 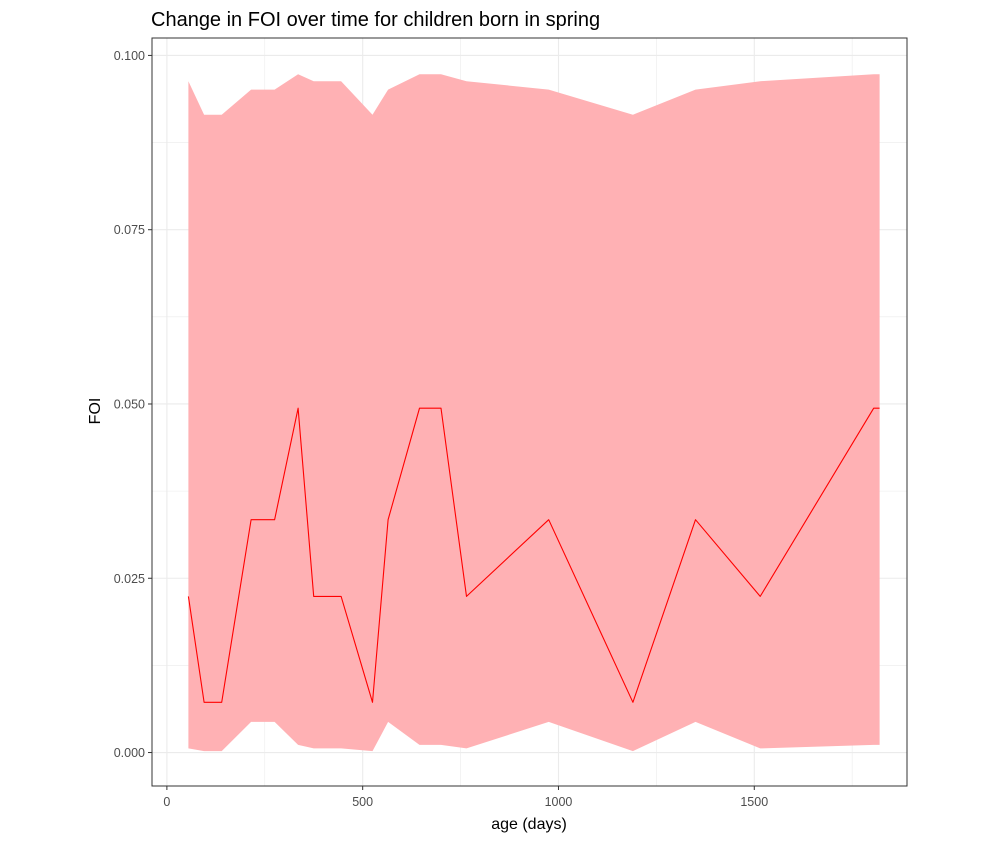 What do you see at coordinates (166, 802) in the screenshot?
I see `x-tick-label: 0` at bounding box center [166, 802].